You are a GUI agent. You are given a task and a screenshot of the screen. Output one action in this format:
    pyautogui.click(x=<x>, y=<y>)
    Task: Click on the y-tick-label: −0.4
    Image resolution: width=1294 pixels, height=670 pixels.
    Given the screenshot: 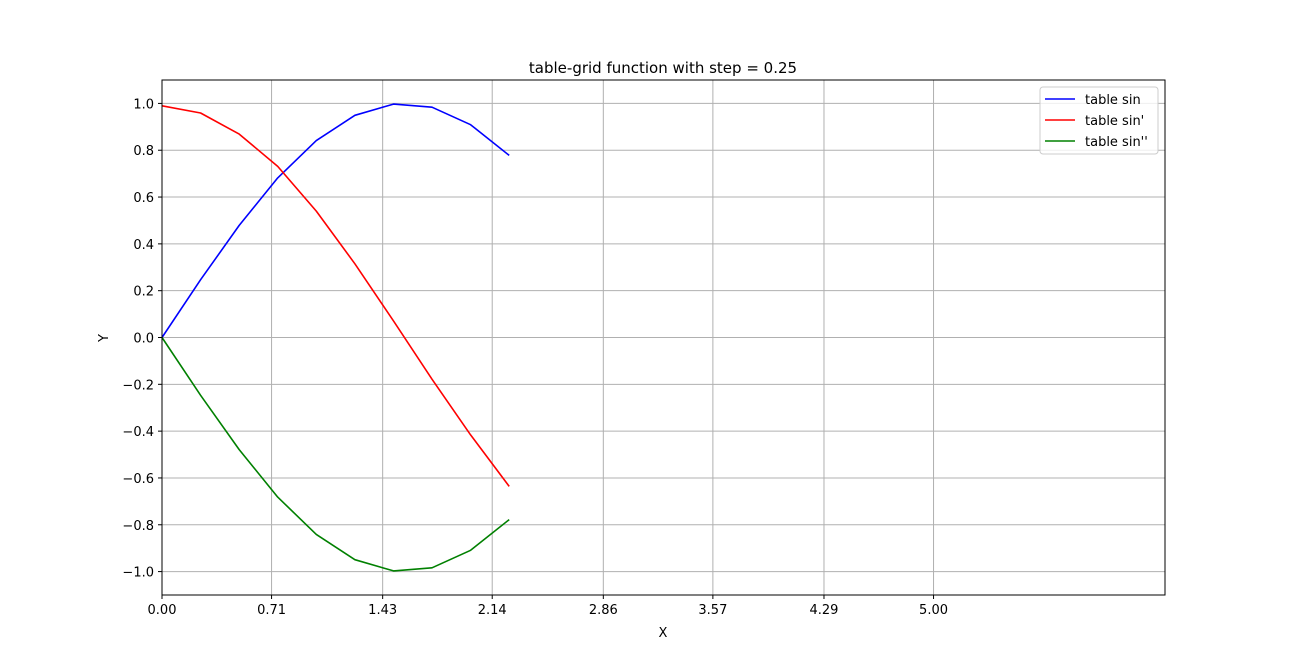 What is the action you would take?
    pyautogui.click(x=138, y=432)
    